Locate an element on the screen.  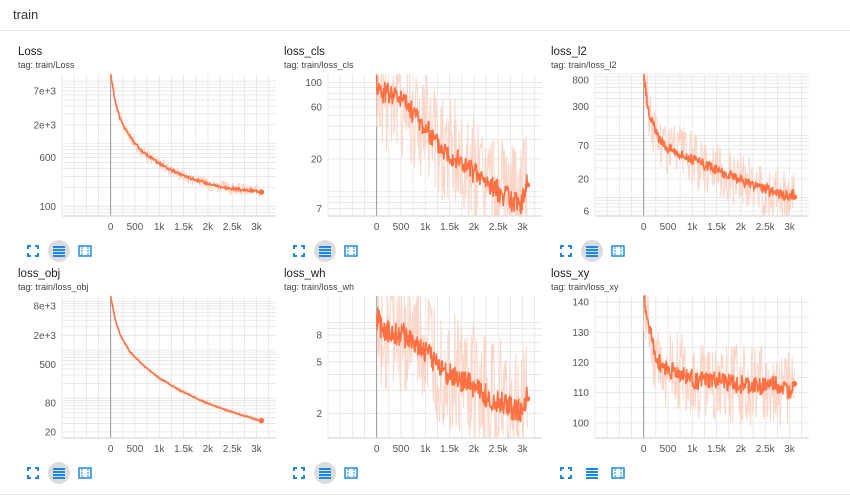
chart-title: loss_l2 is located at coordinates (569, 52).